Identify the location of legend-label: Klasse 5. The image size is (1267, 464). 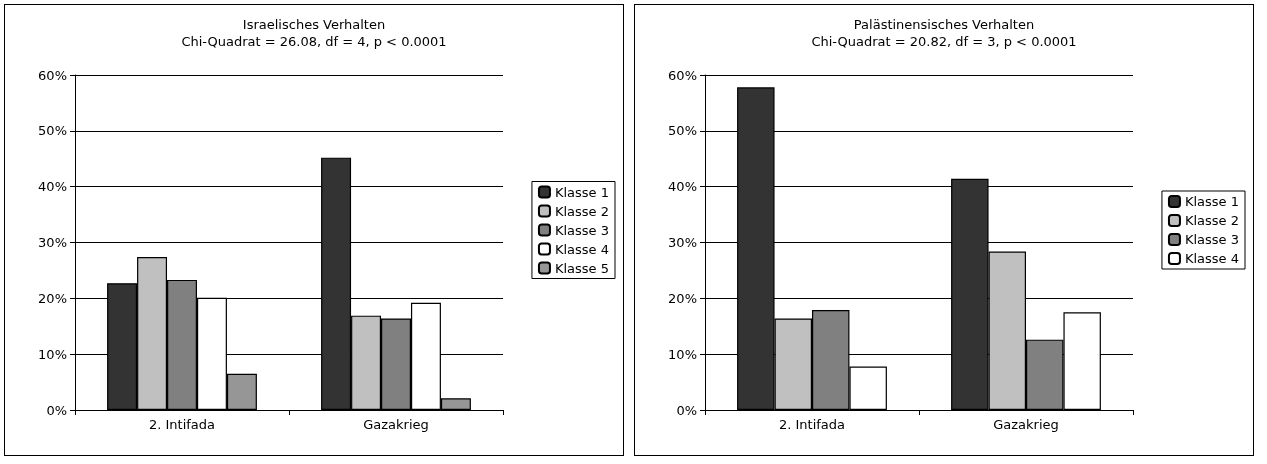
(582, 268).